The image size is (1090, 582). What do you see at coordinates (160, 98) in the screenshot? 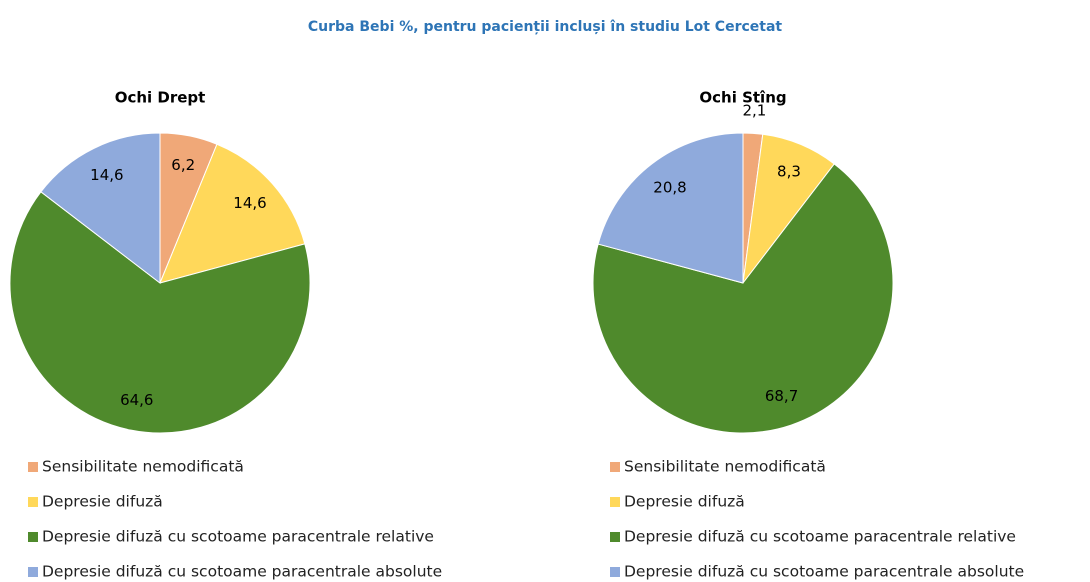
I see `pie-title: Ochi Drept` at bounding box center [160, 98].